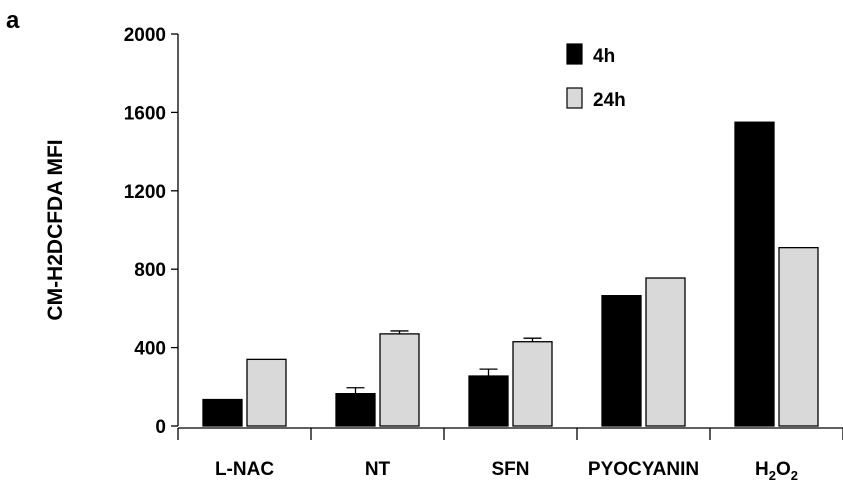  I want to click on y-tick-label: 1200, so click(145, 192).